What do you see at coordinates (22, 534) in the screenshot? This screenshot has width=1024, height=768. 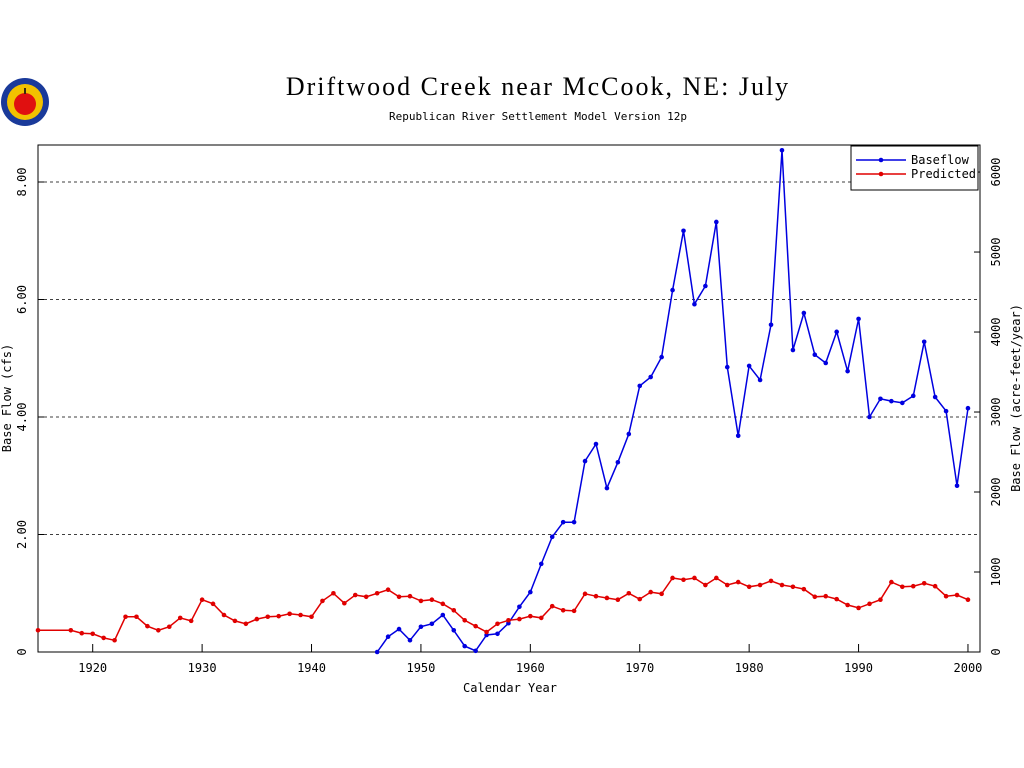 I see `y-tick-label: 2.00` at bounding box center [22, 534].